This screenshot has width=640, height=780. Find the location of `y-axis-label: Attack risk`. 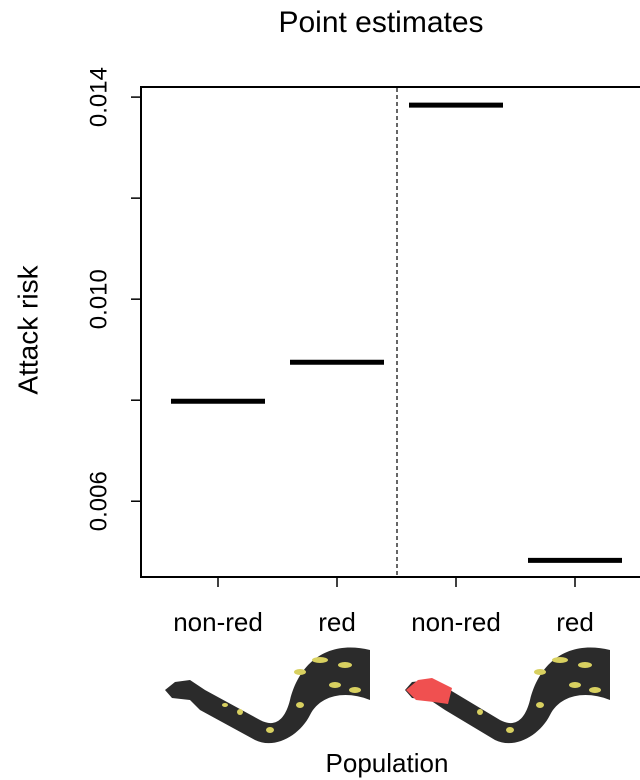

y-axis-label: Attack risk is located at coordinates (27, 329).